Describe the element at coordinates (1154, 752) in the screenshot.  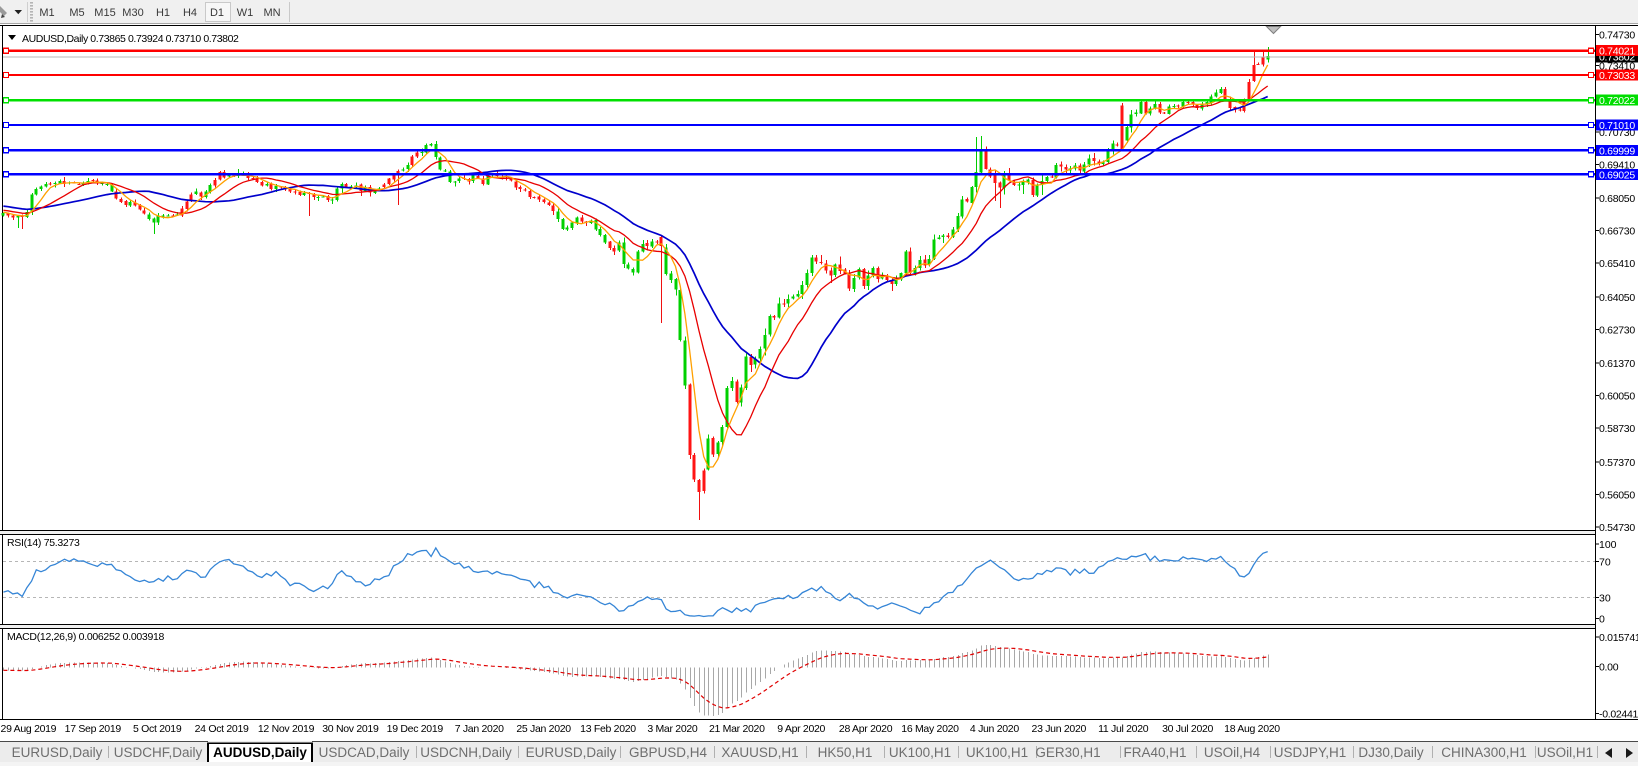
I see `svg-text: FRA40,H1` at that location.